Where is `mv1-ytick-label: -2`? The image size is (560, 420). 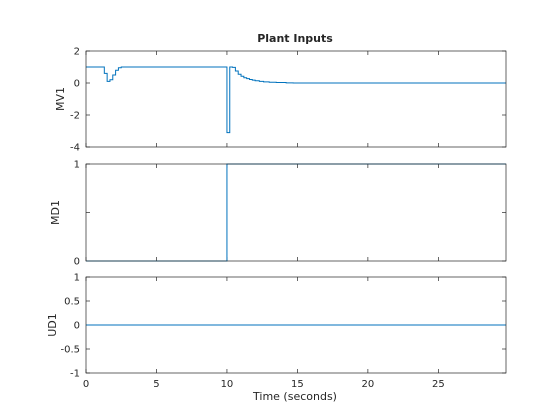
mv1-ytick-label: -2 is located at coordinates (75, 116).